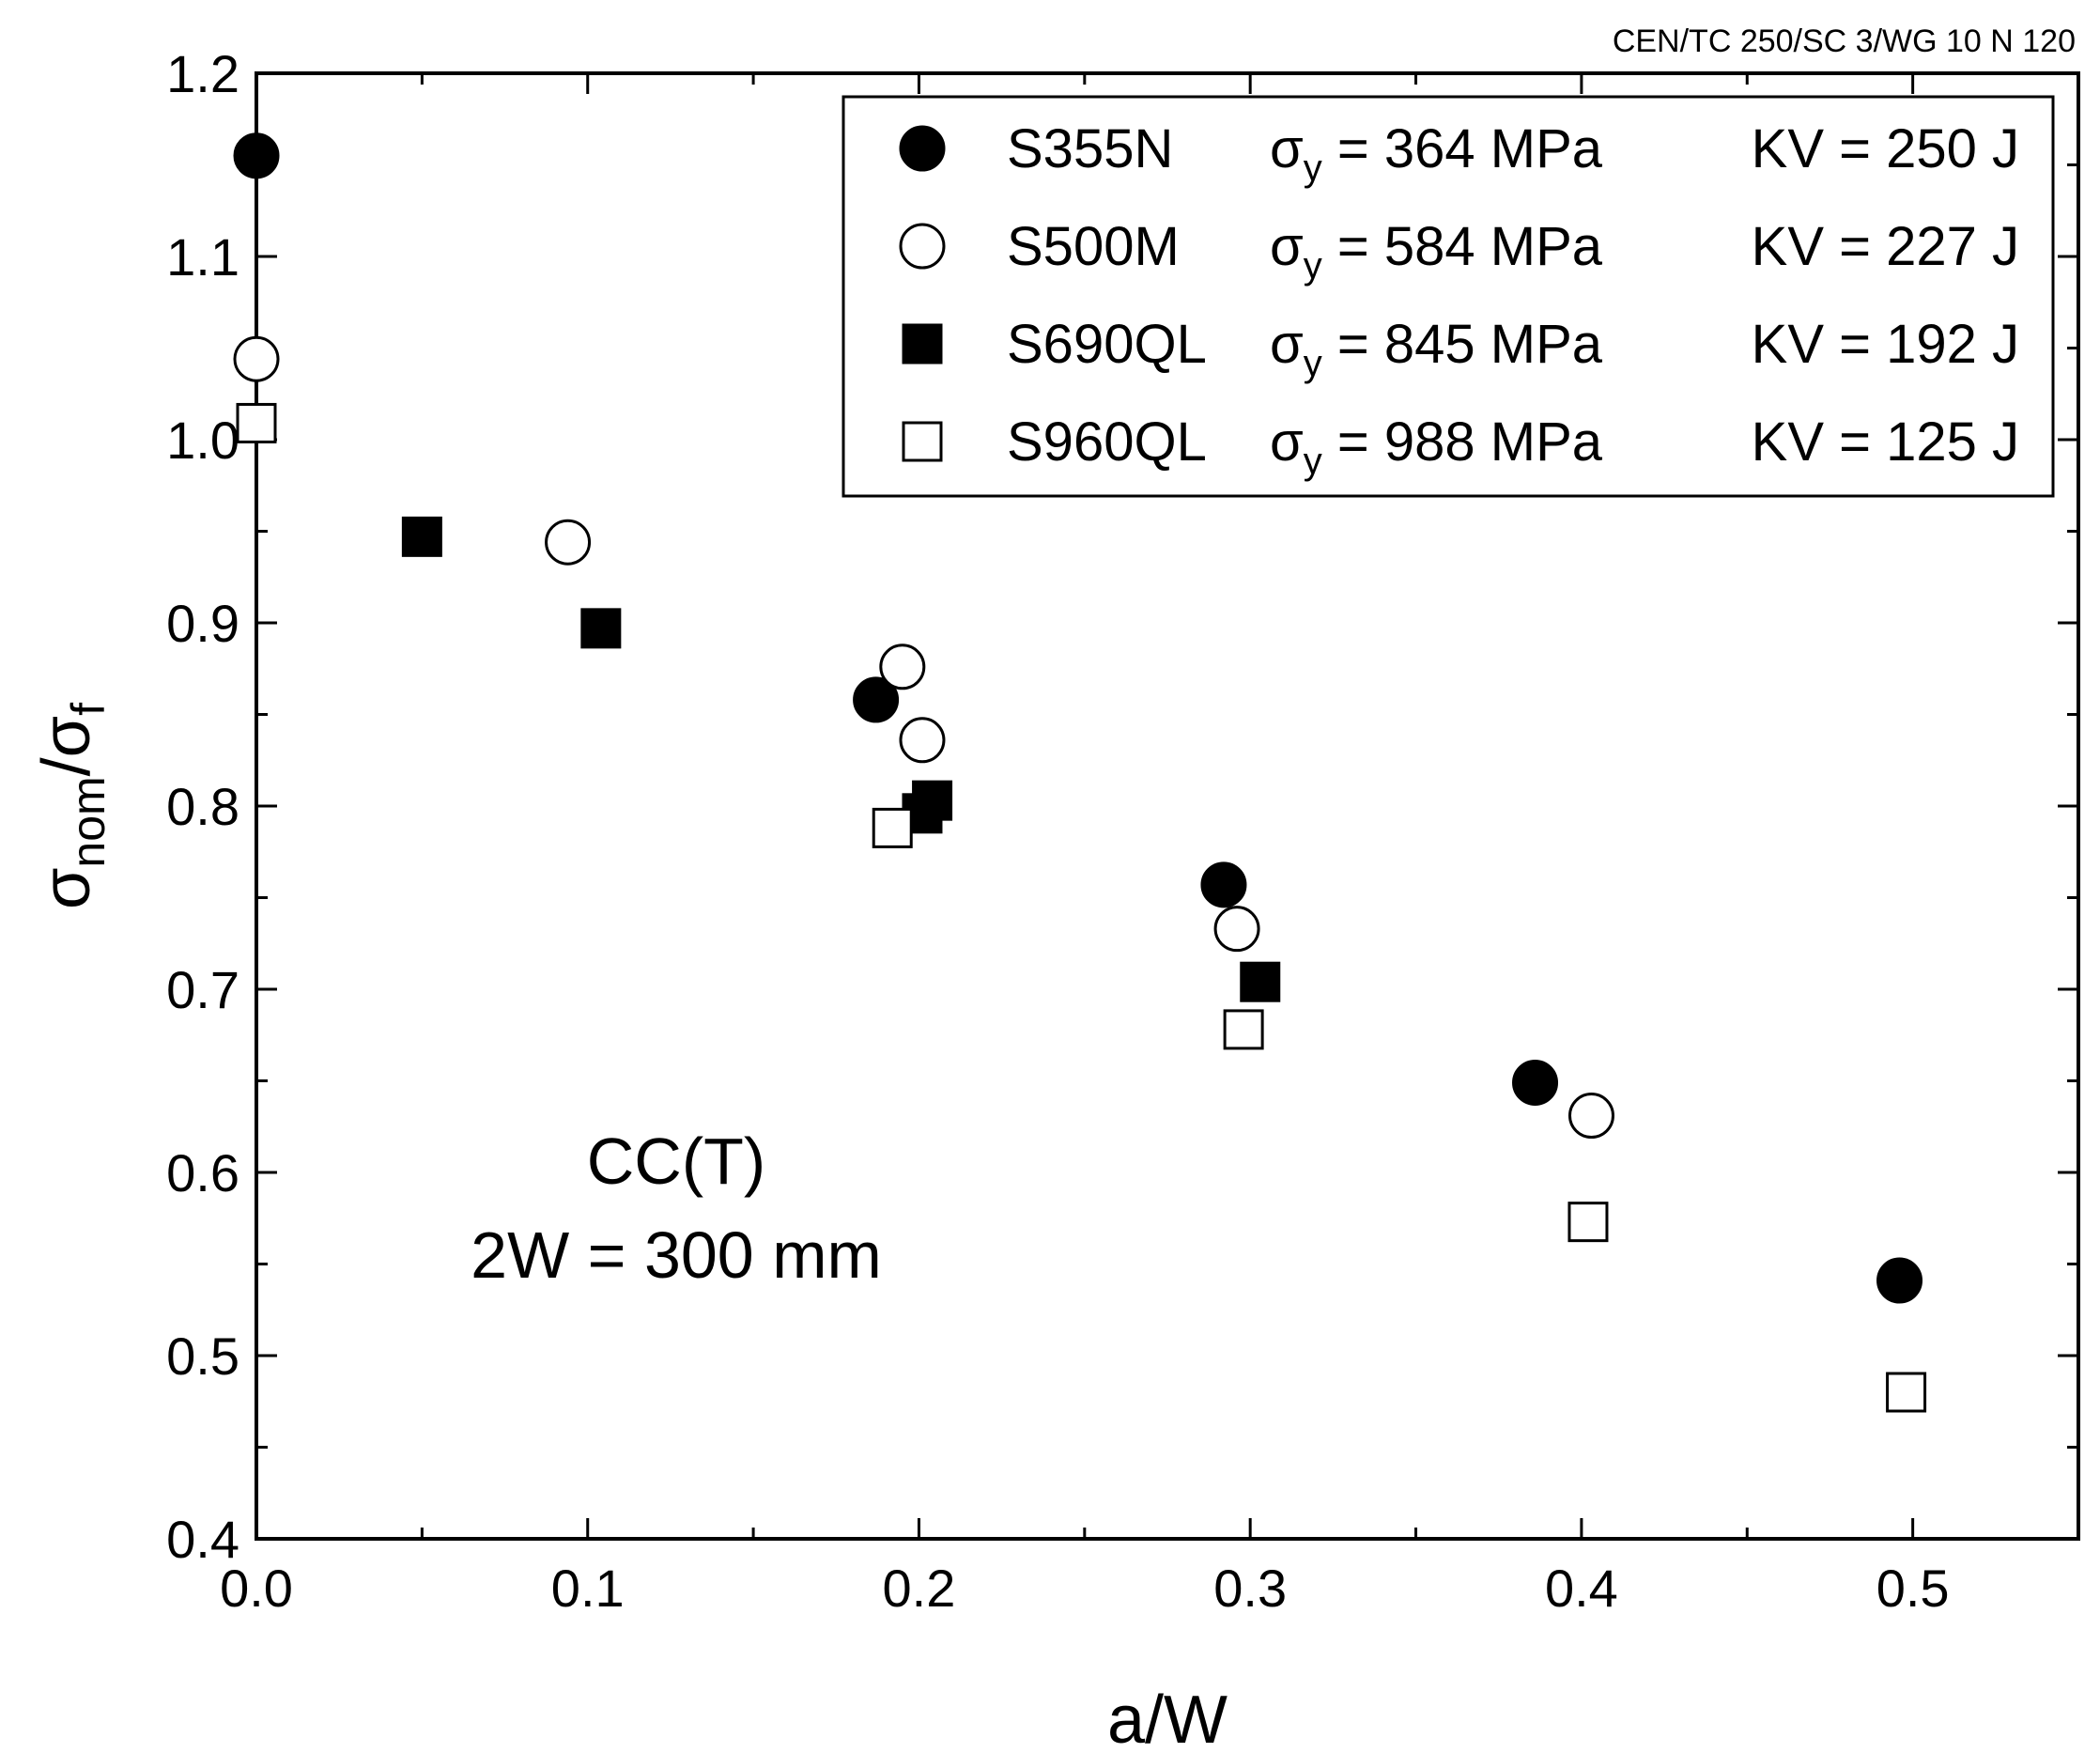 The width and height of the screenshot is (2100, 1753). Describe the element at coordinates (676, 1255) in the screenshot. I see `annotation-line-2: 2W = 300 mm` at that location.